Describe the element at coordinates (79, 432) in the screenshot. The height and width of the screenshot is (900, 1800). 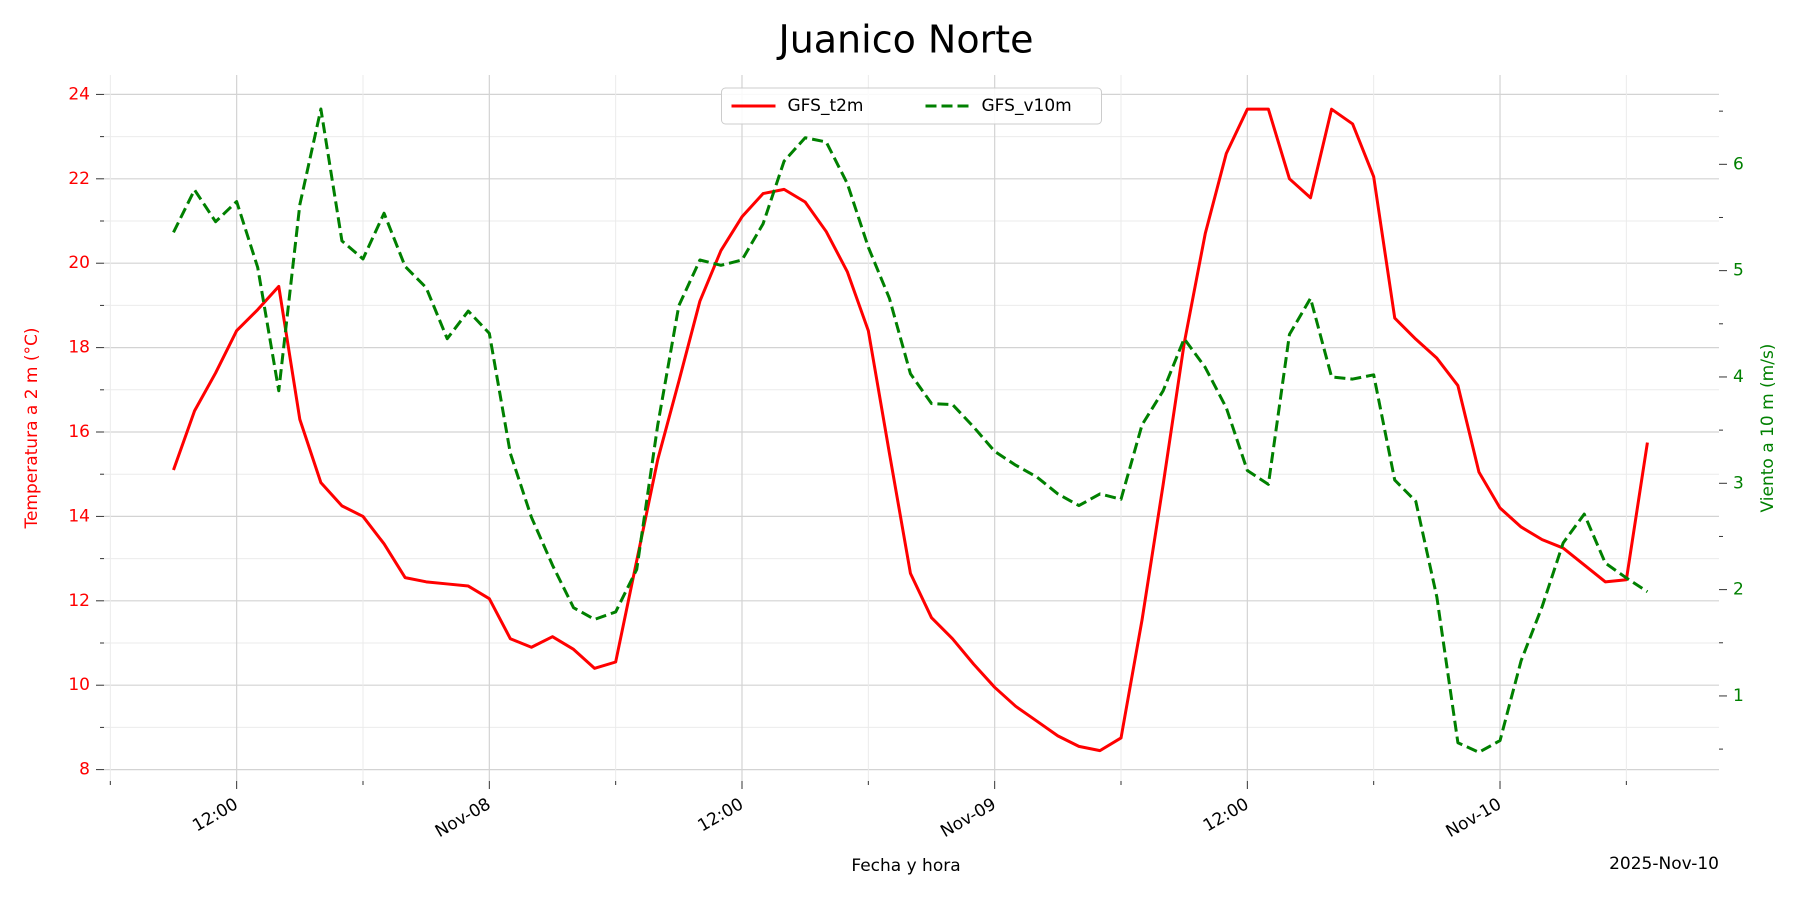
I see `y-tick-label: 16` at that location.